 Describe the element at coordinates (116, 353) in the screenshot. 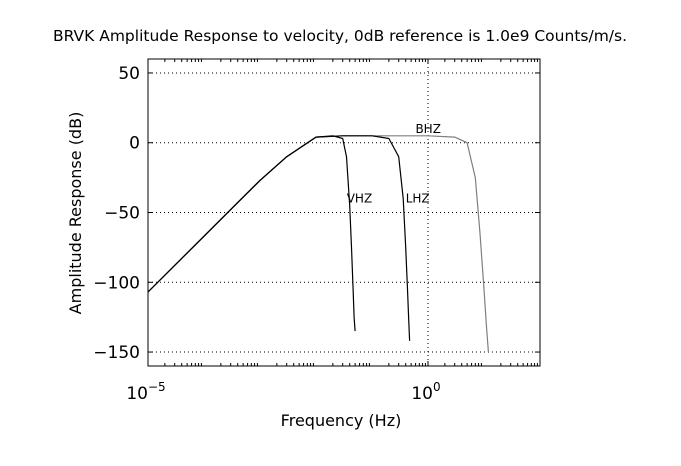

I see `y-tick-label: −150` at that location.